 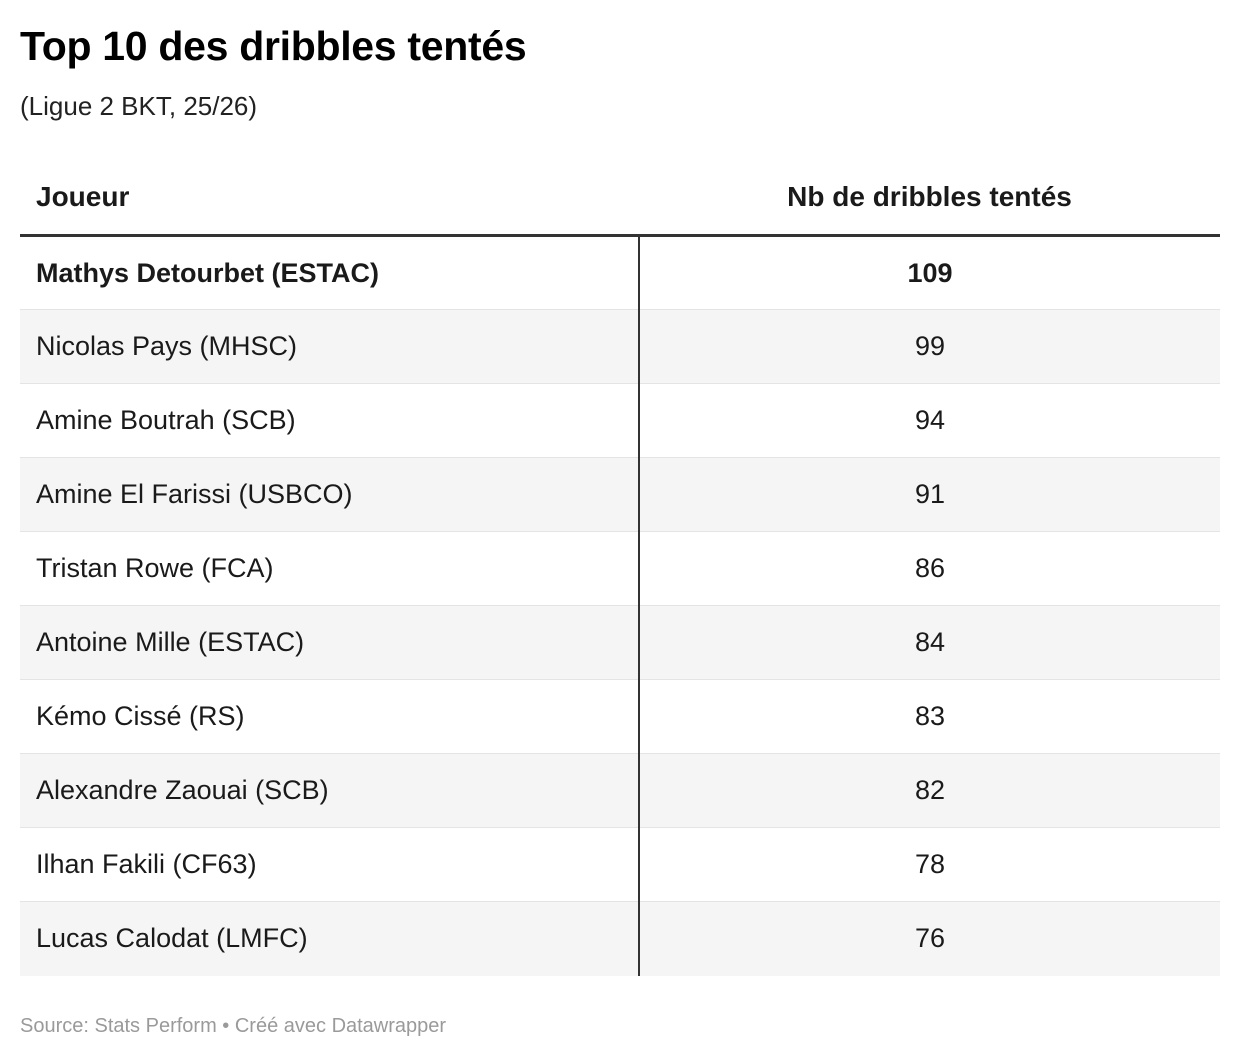 What do you see at coordinates (329, 198) in the screenshot?
I see `column-header-player: Joueur` at bounding box center [329, 198].